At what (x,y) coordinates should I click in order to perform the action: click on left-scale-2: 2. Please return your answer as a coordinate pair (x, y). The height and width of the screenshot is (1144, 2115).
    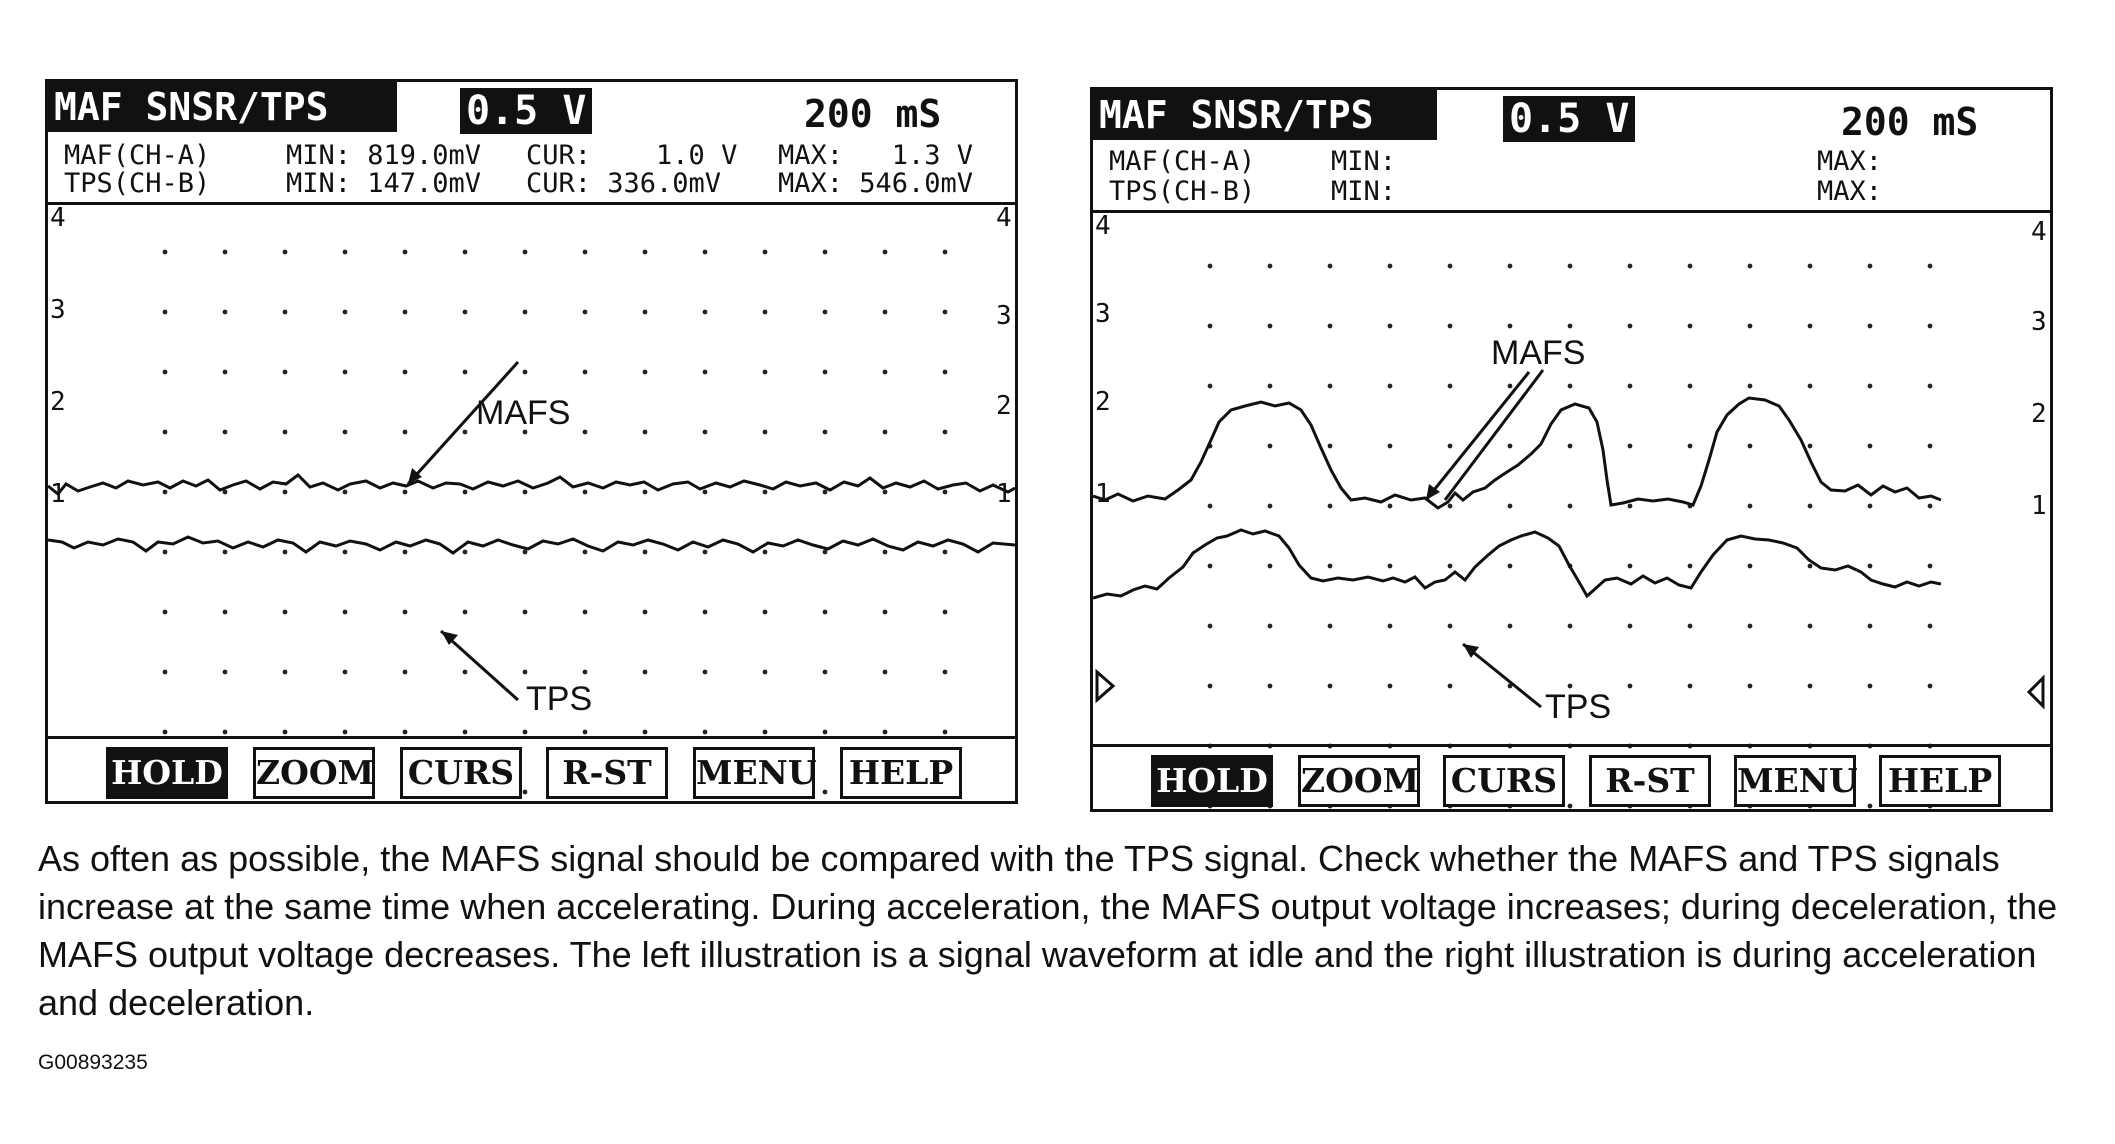
    Looking at the image, I should click on (58, 402).